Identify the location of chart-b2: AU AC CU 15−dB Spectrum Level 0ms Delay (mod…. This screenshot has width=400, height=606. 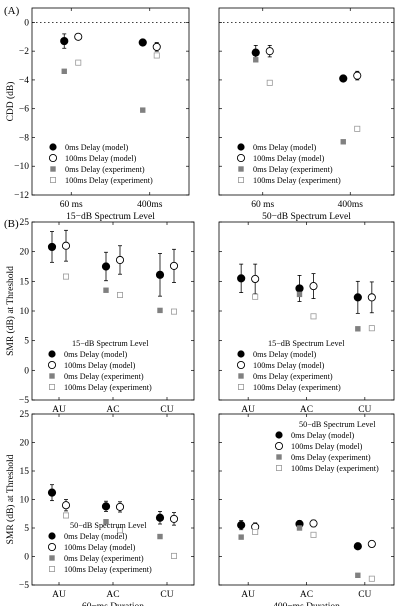
(306, 318).